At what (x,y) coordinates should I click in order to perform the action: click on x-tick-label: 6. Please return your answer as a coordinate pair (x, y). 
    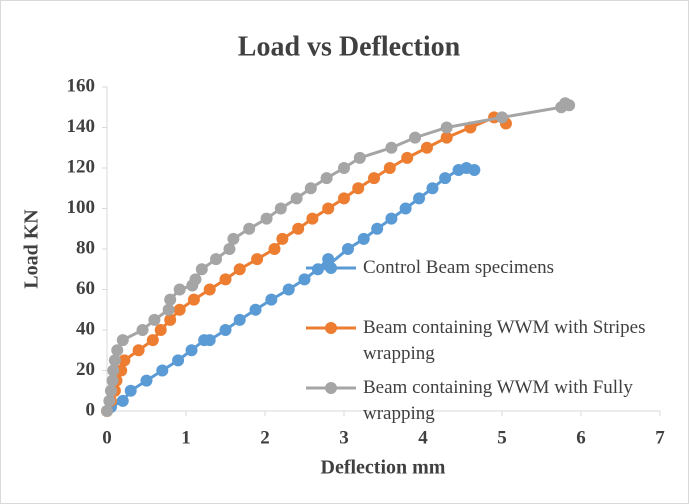
    Looking at the image, I should click on (581, 437).